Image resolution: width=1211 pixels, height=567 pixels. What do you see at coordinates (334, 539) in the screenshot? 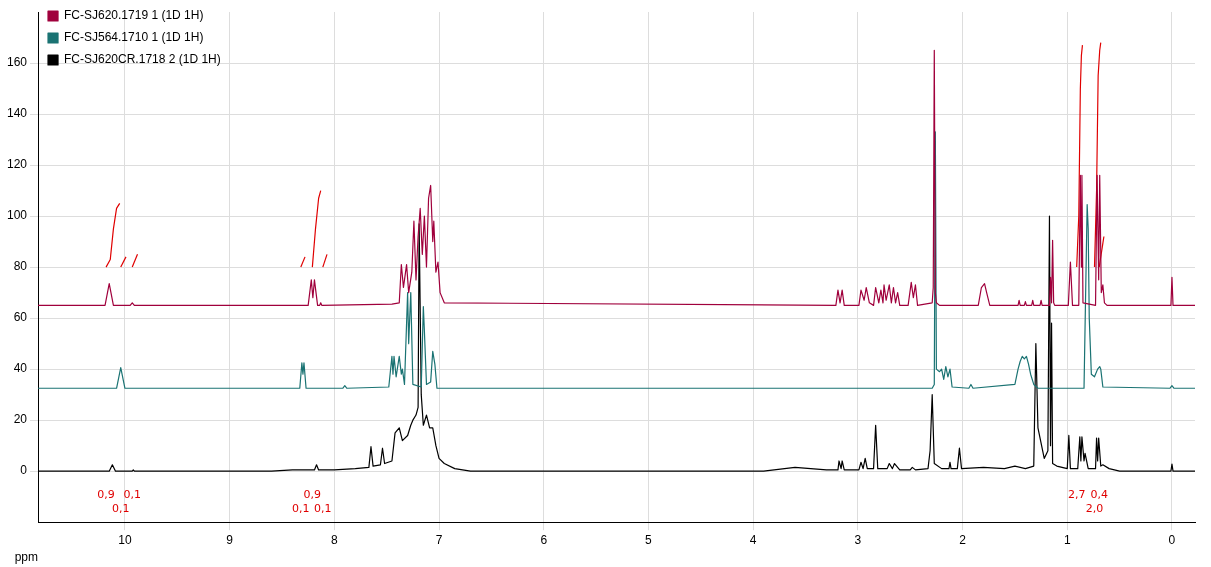
I see `x-tick-label: 8` at bounding box center [334, 539].